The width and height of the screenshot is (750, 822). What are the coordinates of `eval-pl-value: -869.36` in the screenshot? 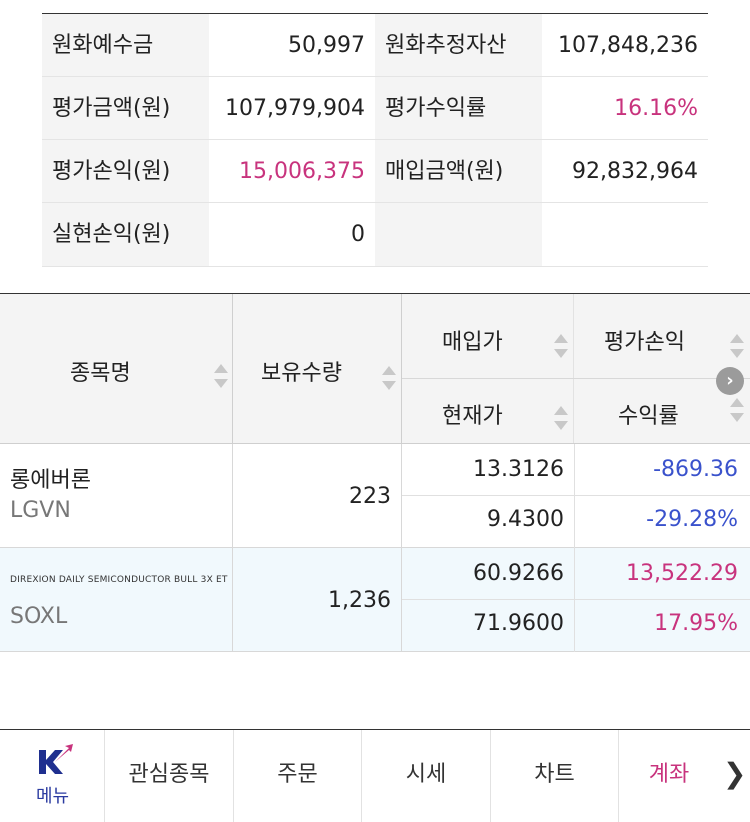 It's located at (695, 469).